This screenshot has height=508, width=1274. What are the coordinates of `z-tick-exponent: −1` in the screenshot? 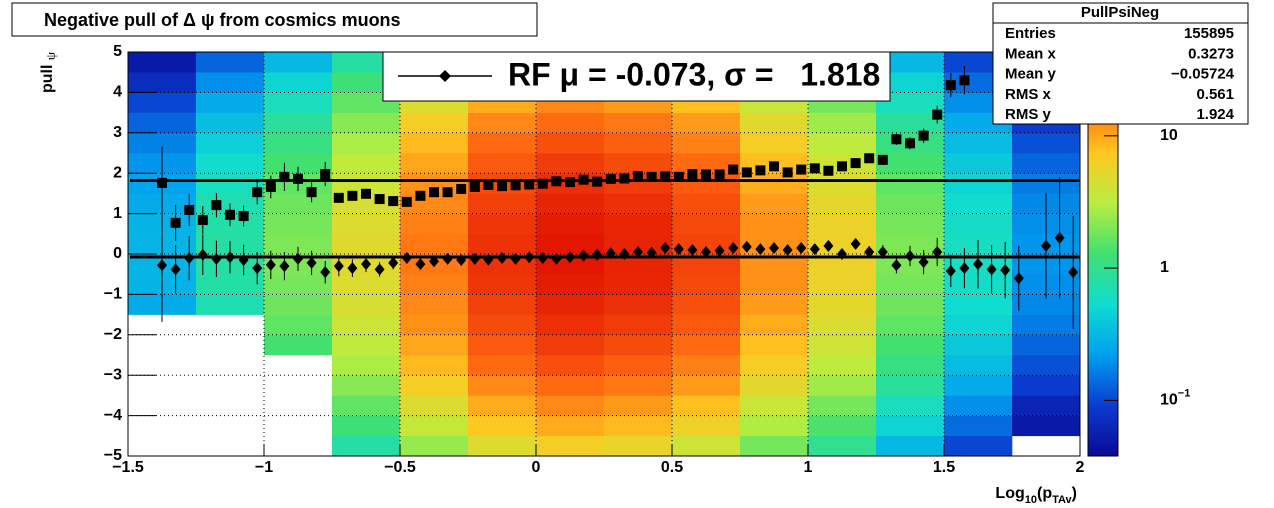 It's located at (1184, 393).